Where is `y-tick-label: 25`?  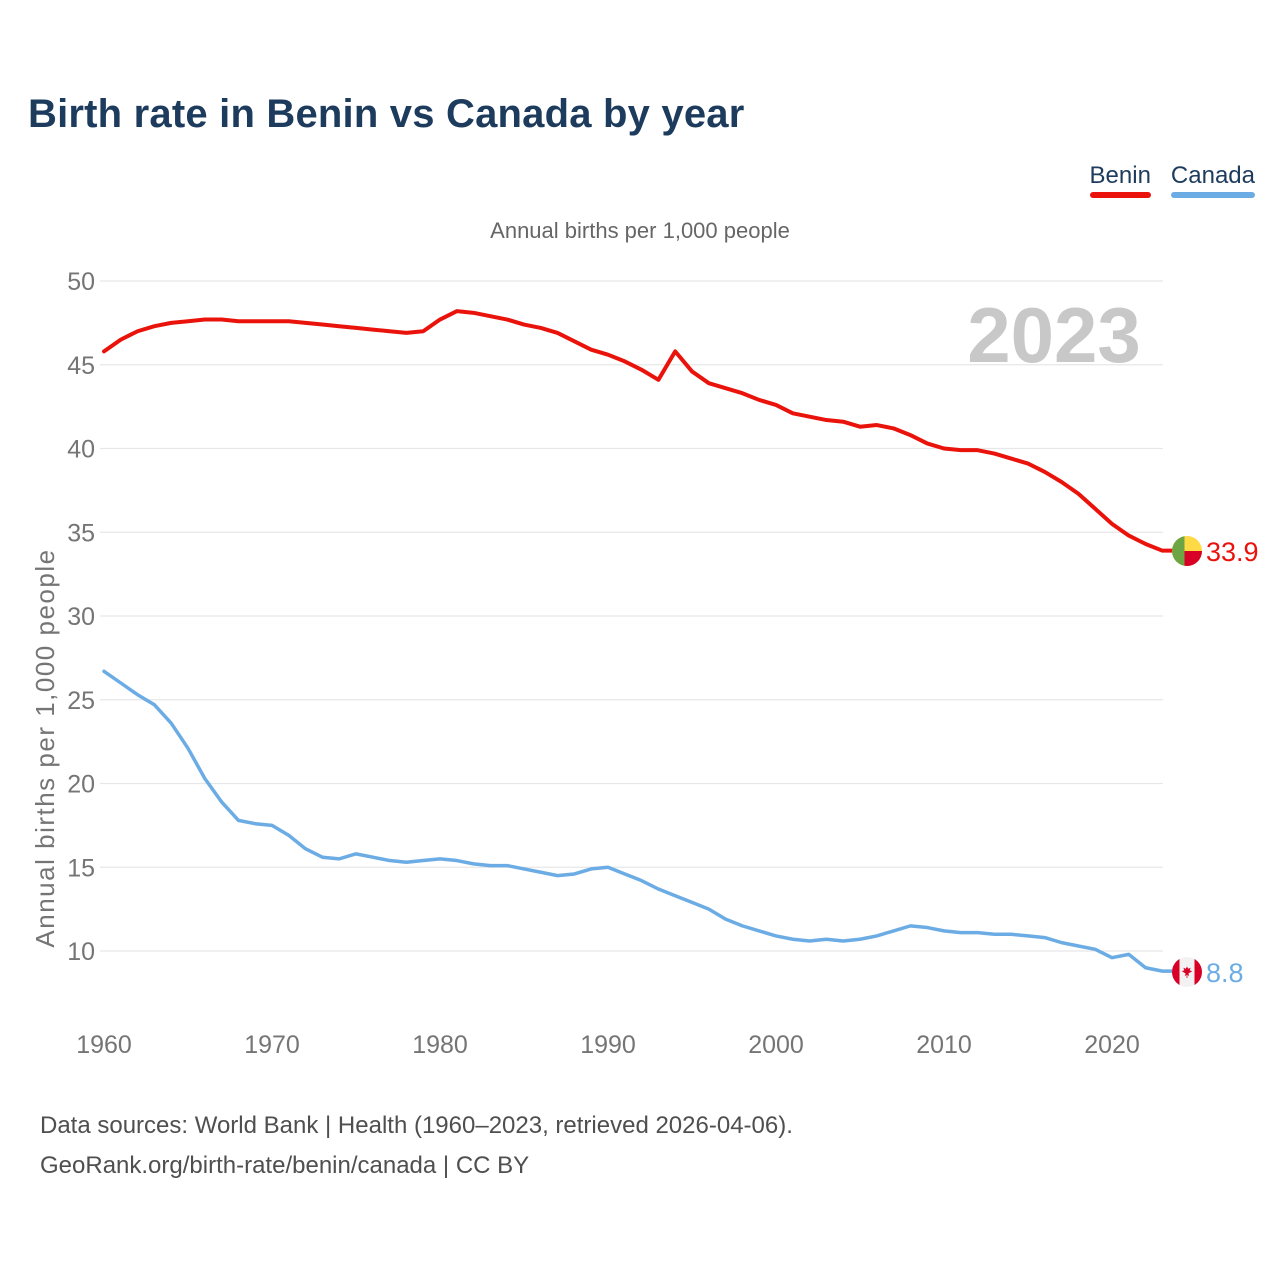 y-tick-label: 25 is located at coordinates (81, 701).